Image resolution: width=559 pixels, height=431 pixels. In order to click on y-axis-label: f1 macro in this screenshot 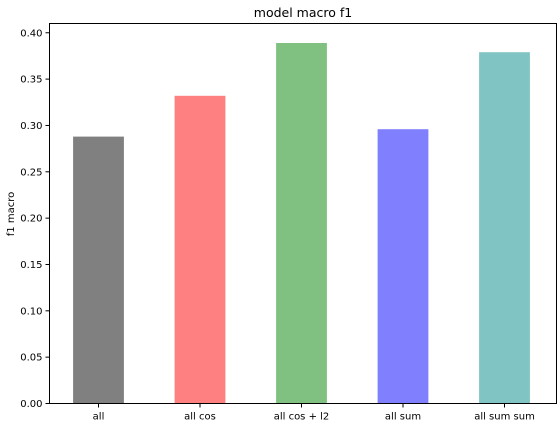, I will do `click(11, 214)`.